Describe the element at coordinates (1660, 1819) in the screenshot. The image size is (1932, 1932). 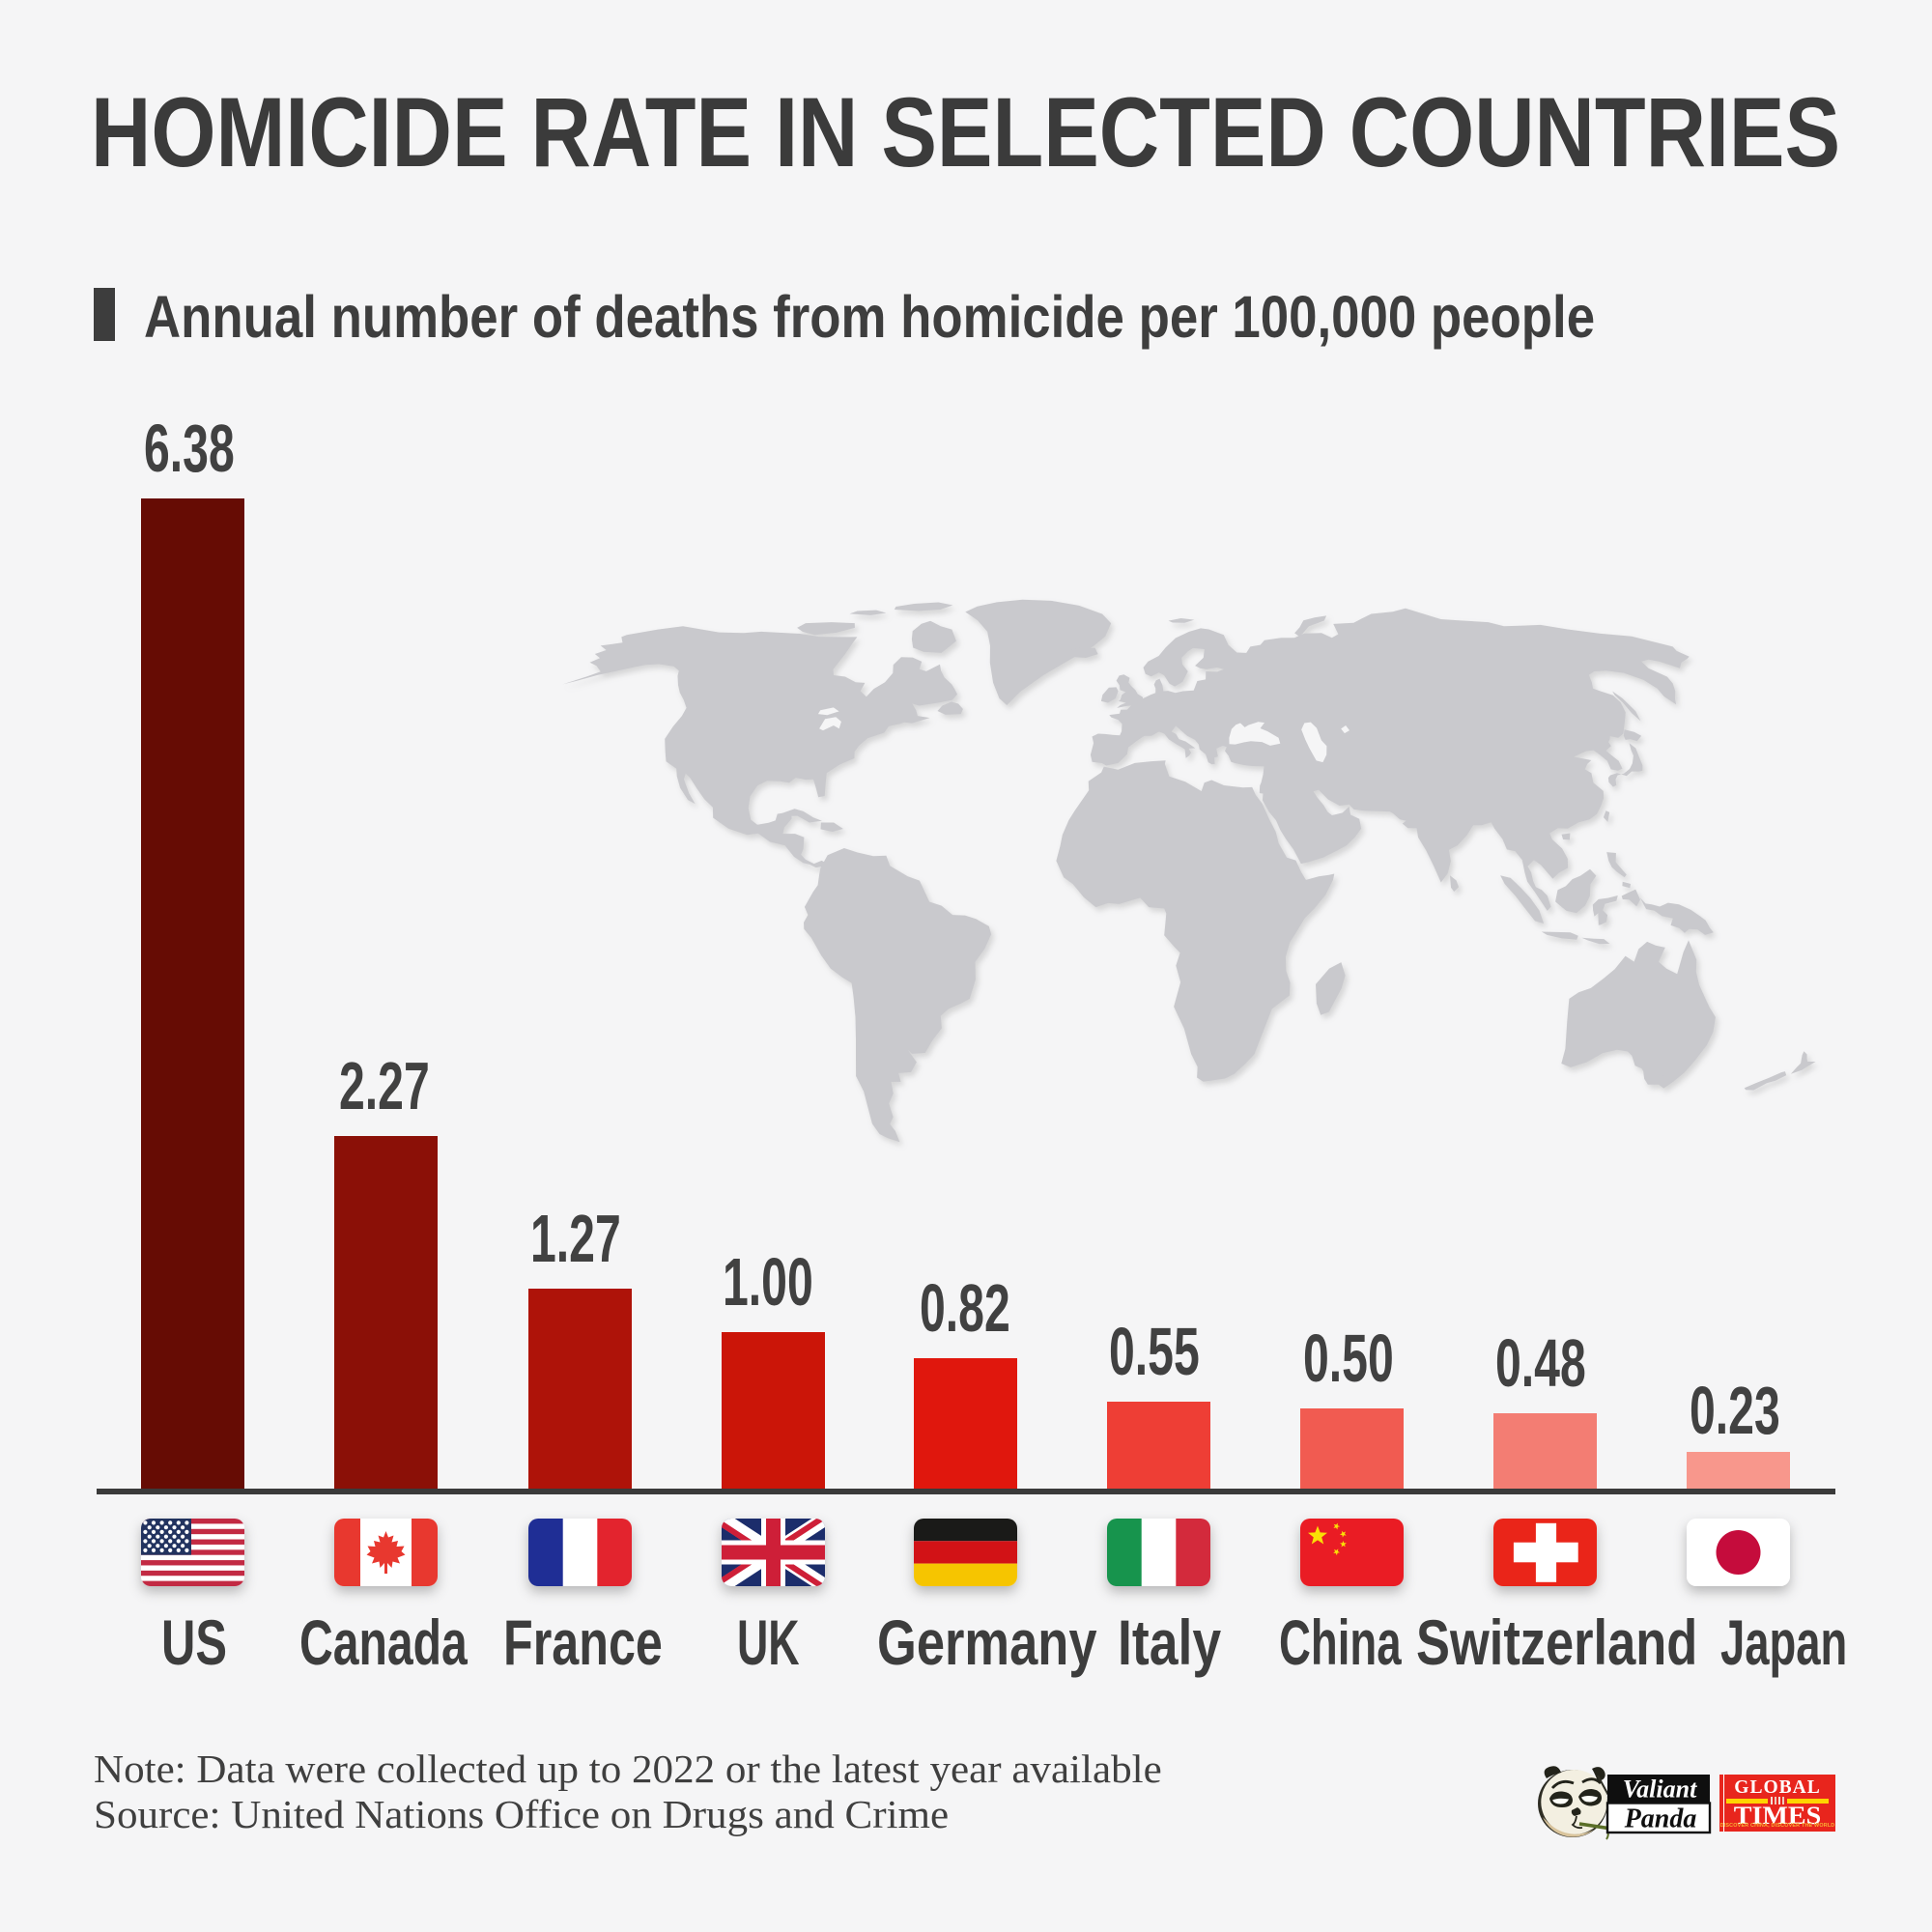
I see `svg-text: Panda` at that location.